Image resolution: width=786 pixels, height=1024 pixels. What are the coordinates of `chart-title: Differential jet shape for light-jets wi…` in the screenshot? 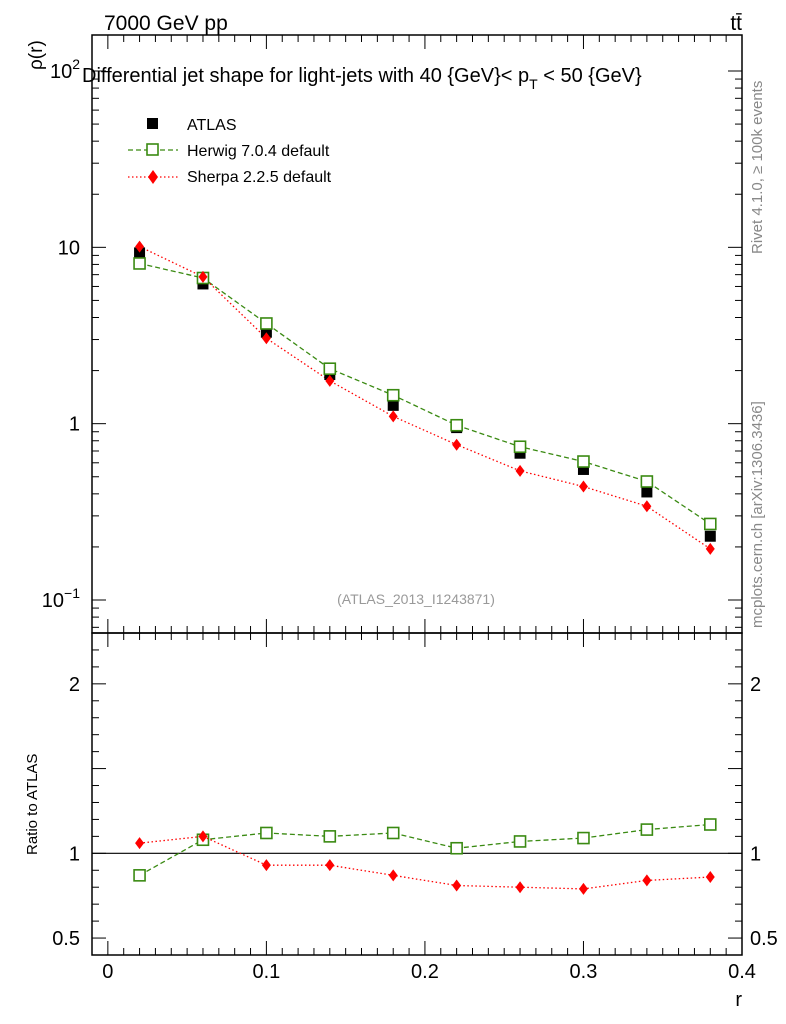 It's located at (362, 78).